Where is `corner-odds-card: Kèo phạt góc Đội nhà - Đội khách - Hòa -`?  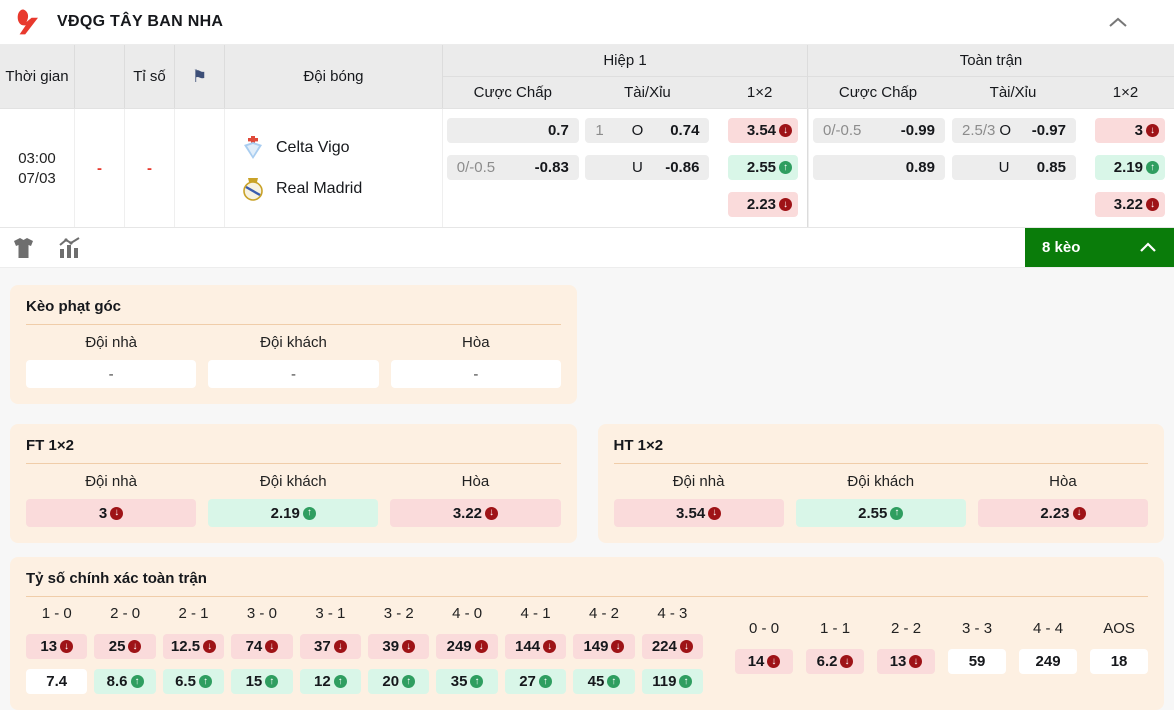
corner-odds-card: Kèo phạt góc Đội nhà - Đội khách - Hòa - is located at coordinates (293, 344).